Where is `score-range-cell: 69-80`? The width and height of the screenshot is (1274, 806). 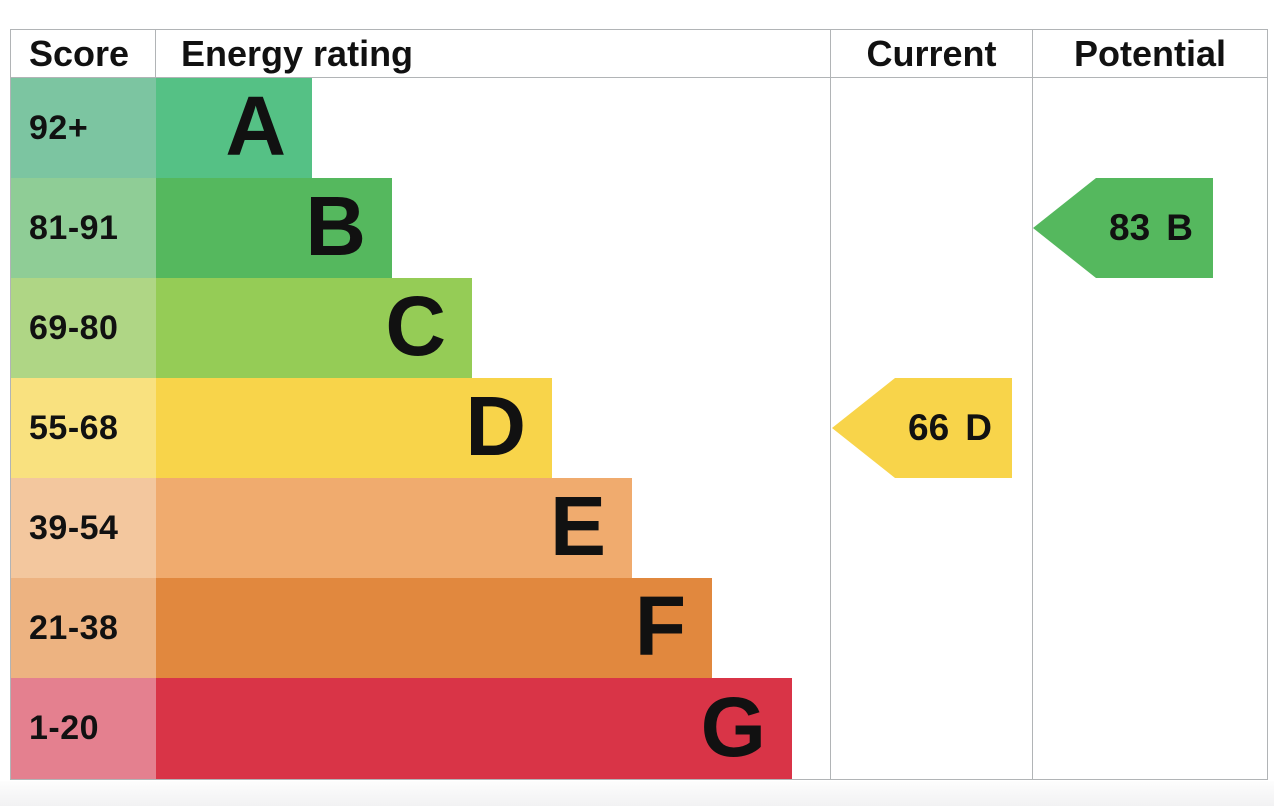
score-range-cell: 69-80 is located at coordinates (83, 328).